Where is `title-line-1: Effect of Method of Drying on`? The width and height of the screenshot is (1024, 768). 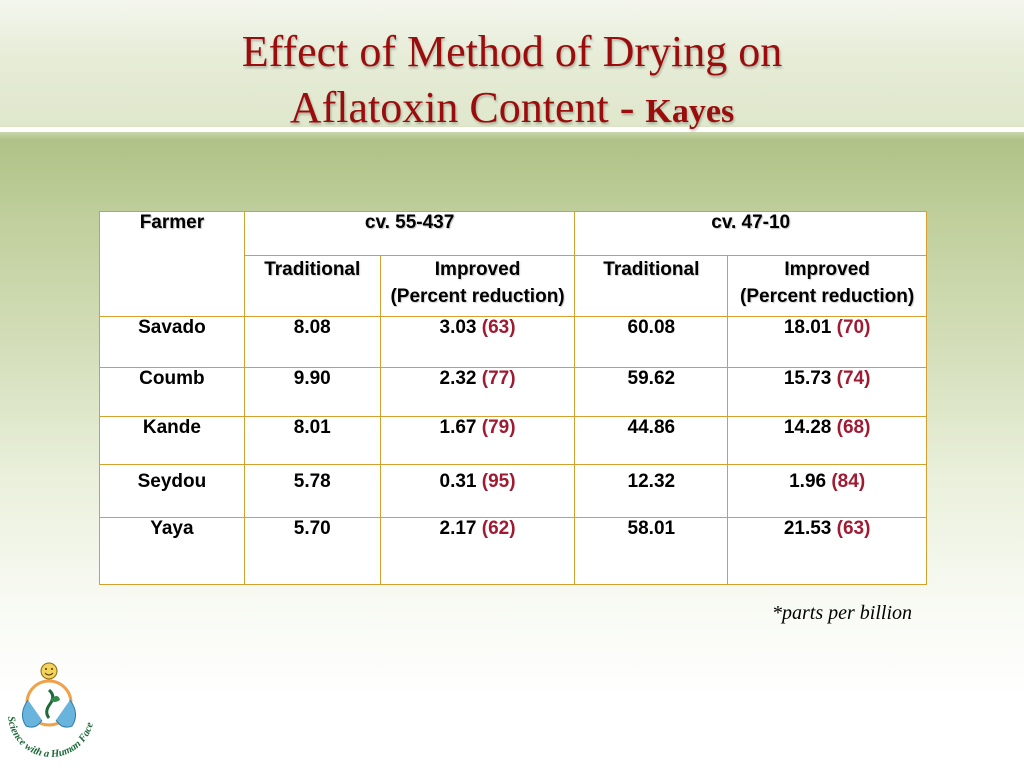 title-line-1: Effect of Method of Drying on is located at coordinates (512, 51).